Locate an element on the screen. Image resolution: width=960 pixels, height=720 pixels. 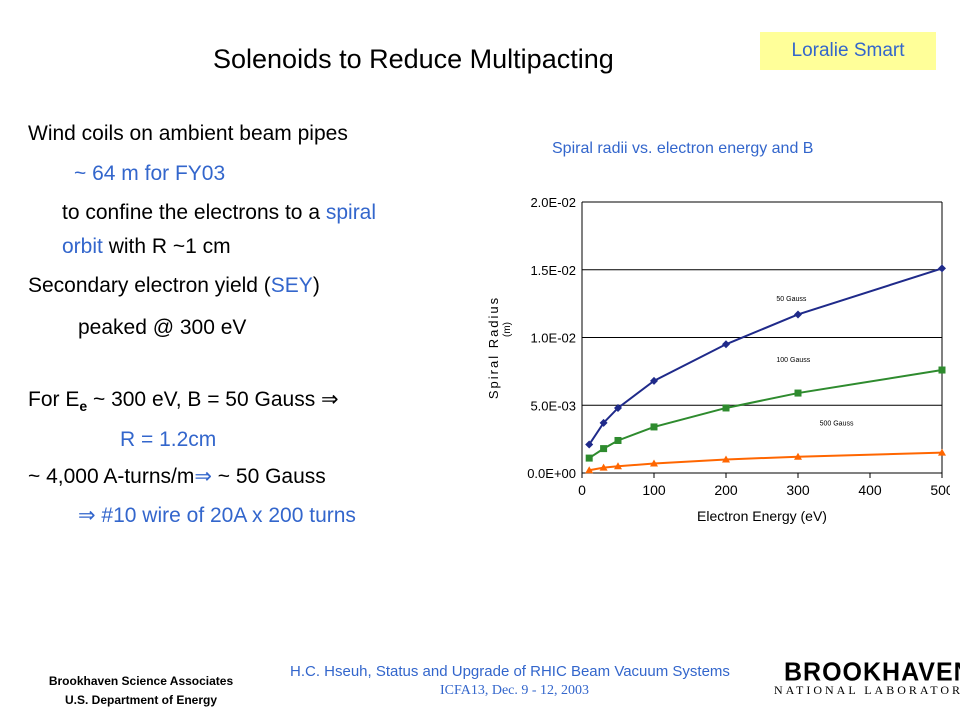
footer-org-line-1: Brookhaven Science Associates is located at coordinates (141, 681).